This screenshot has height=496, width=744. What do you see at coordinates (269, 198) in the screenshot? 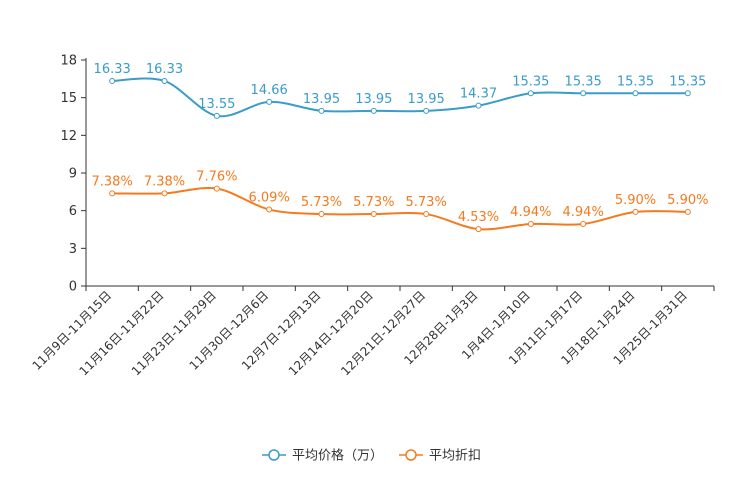
I see `data-label: 6.09%` at bounding box center [269, 198].